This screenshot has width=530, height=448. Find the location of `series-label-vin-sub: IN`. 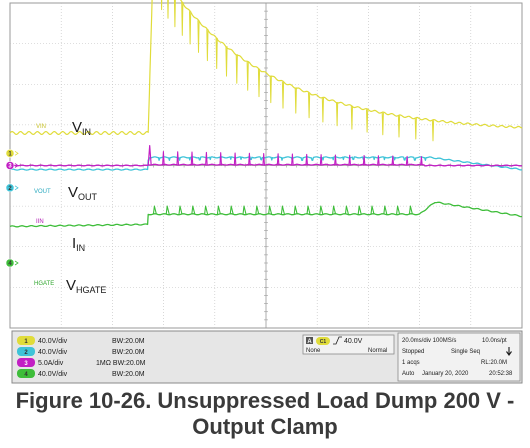

series-label-vin-sub: IN is located at coordinates (86, 132).